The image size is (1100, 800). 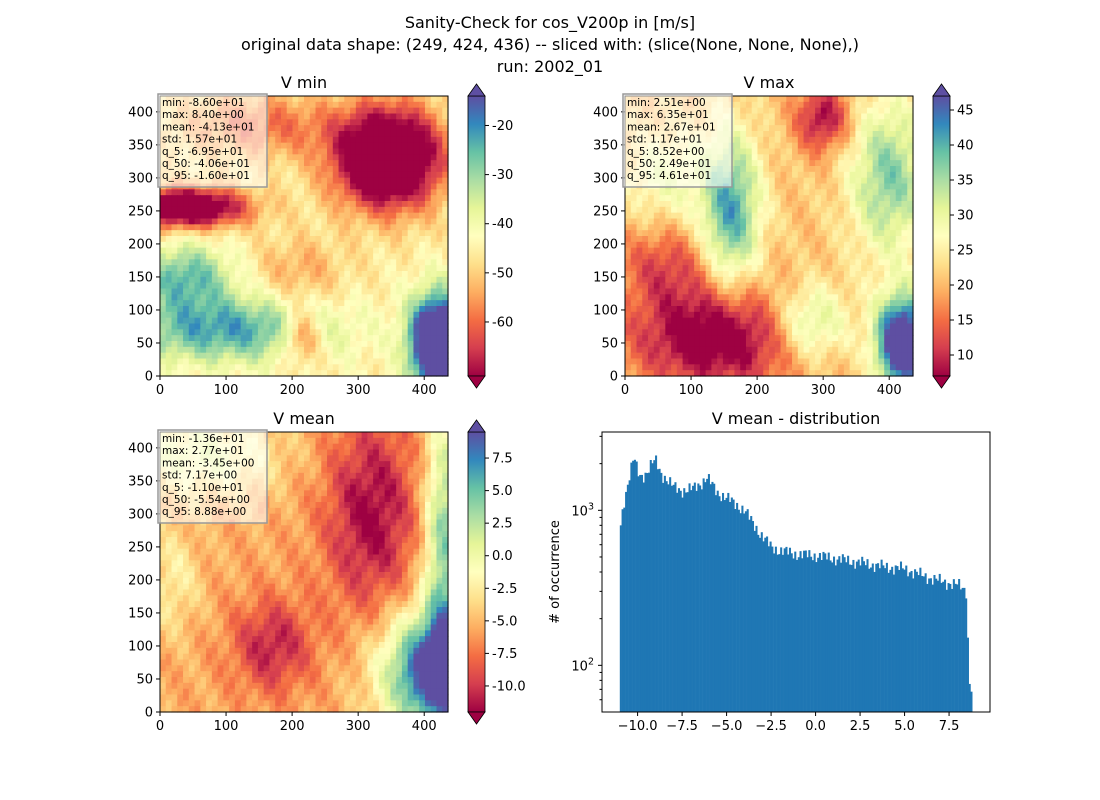 What do you see at coordinates (965, 181) in the screenshot?
I see `colorbar-tick-label: 35` at bounding box center [965, 181].